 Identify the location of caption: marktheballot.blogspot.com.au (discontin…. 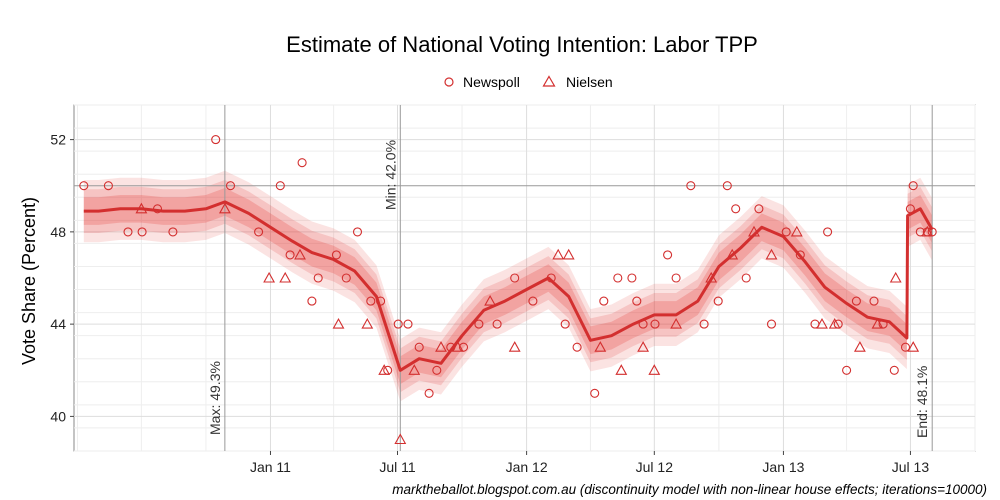
(689, 489).